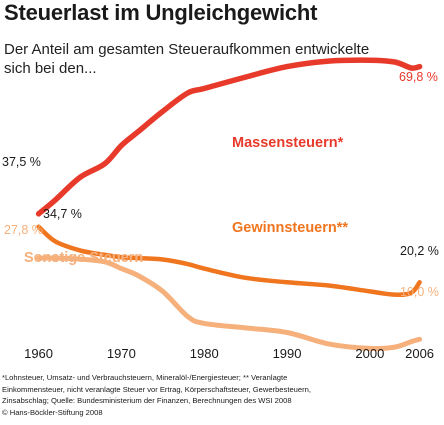  Describe the element at coordinates (419, 353) in the screenshot. I see `x-tick-label: 2006` at that location.